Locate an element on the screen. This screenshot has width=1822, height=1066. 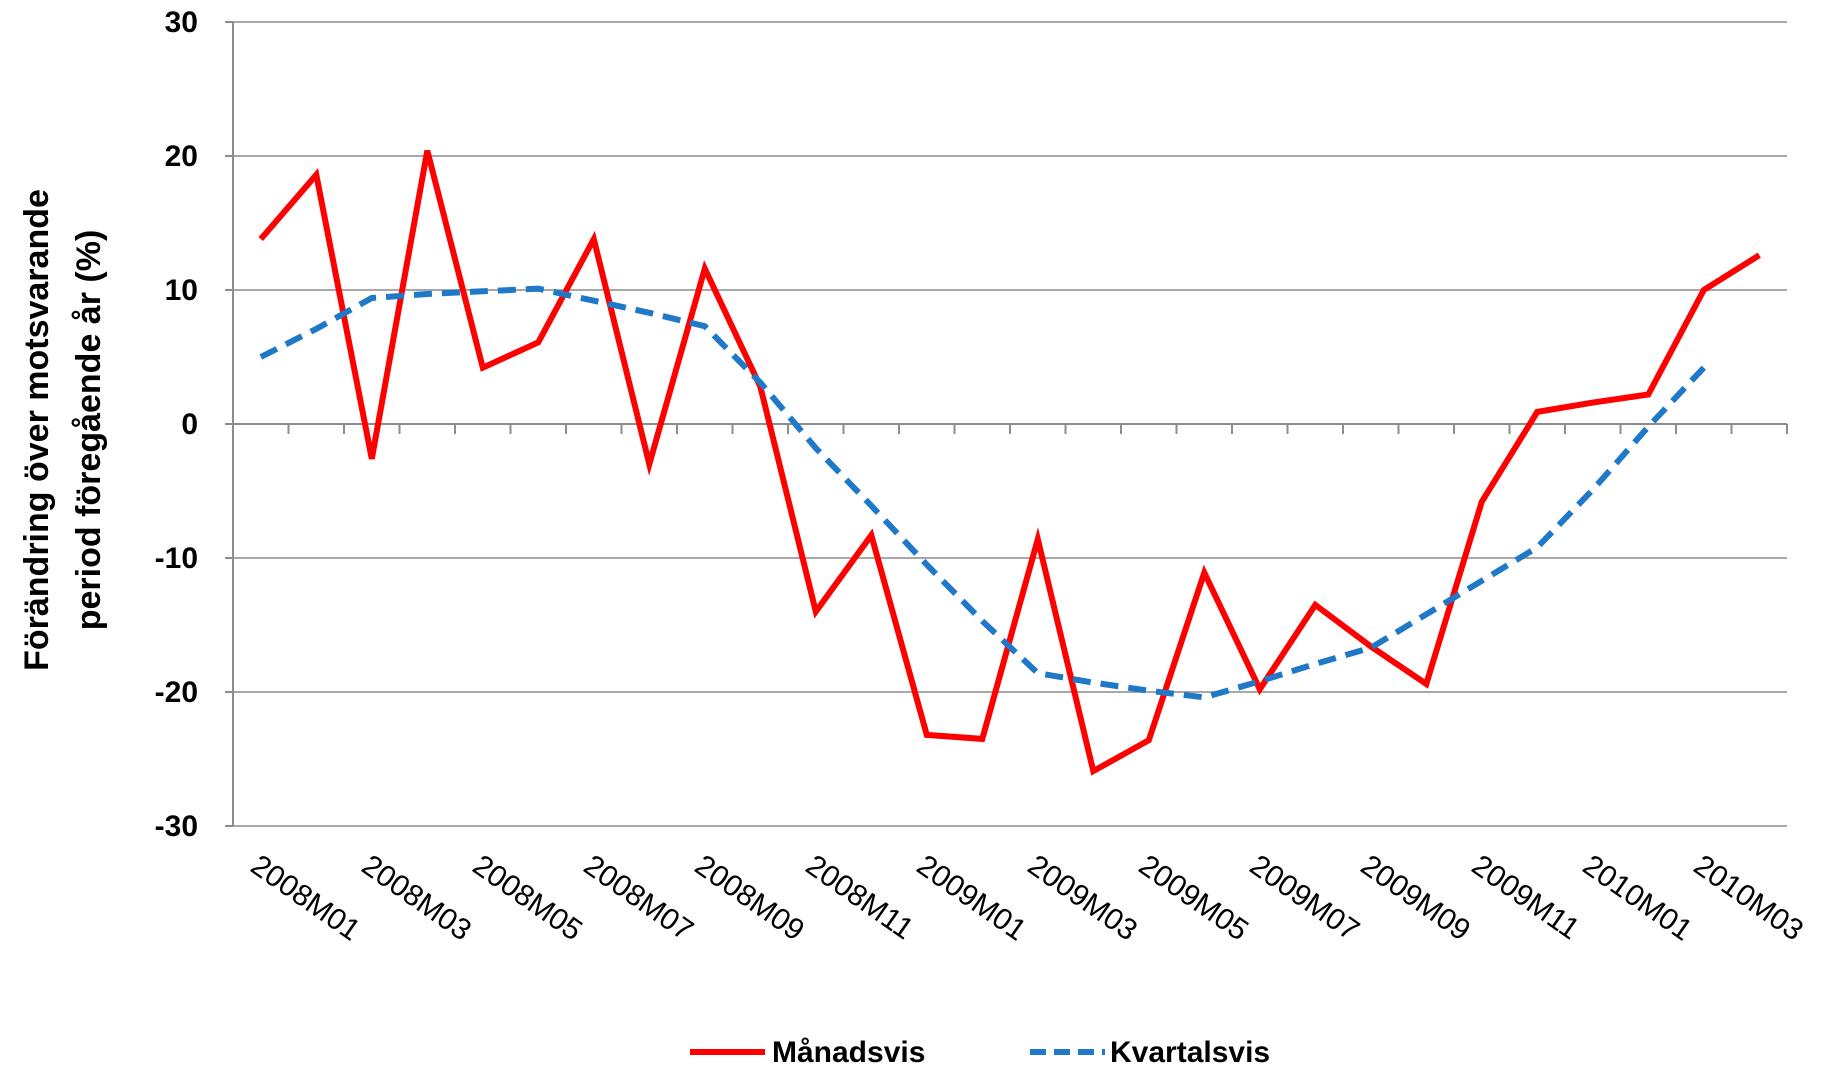
y-axis-title-line-2: period föregående år (%) is located at coordinates (89, 430).